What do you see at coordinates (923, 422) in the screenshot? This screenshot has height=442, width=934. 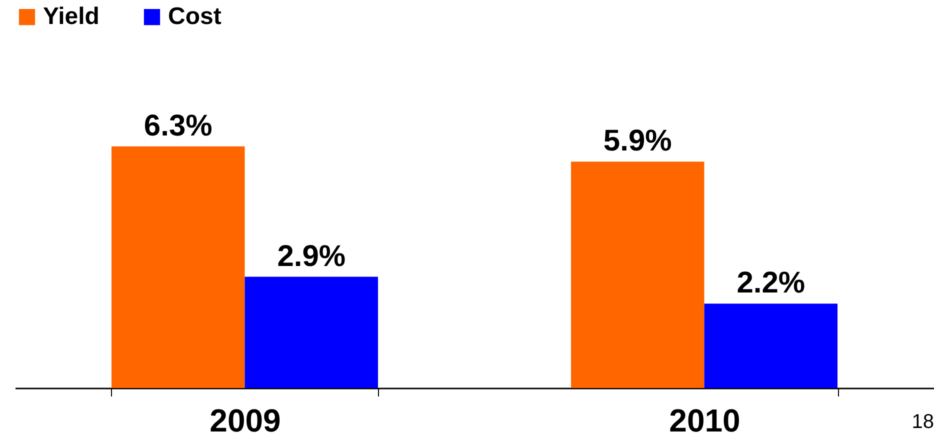 I see `text: 18` at bounding box center [923, 422].